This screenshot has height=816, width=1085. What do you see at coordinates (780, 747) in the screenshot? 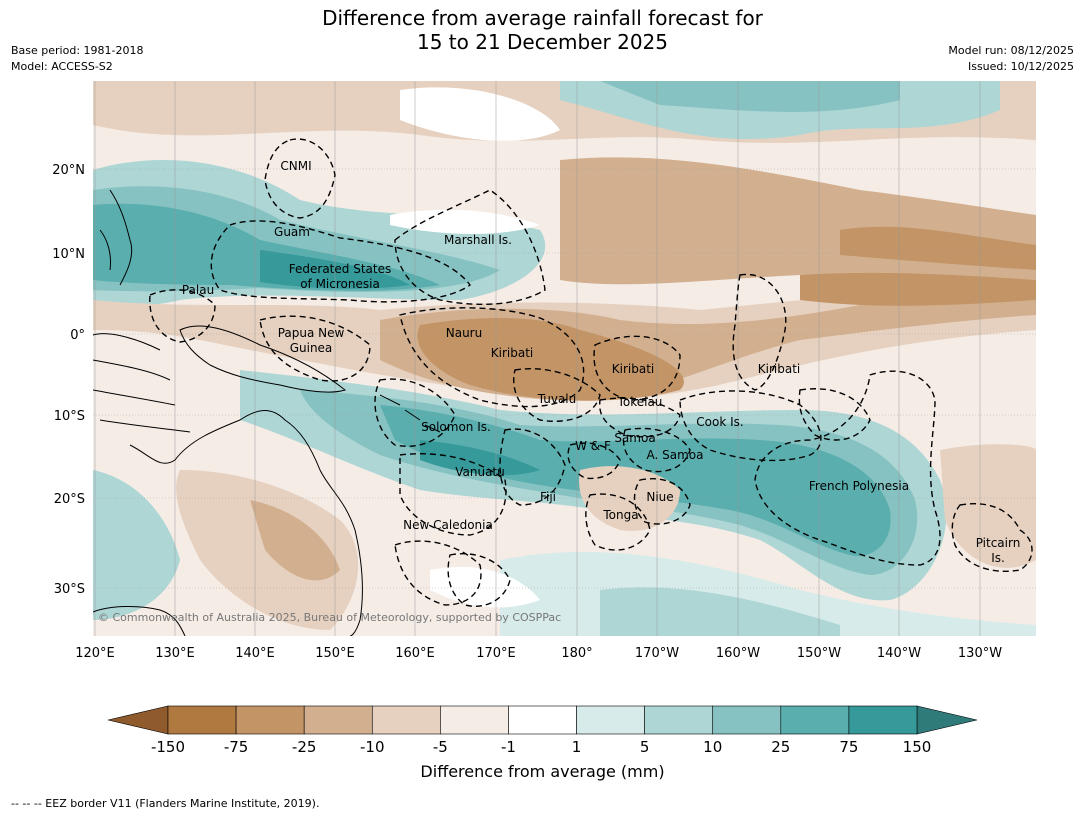
I see `colorbar-tick-label: 25` at bounding box center [780, 747].